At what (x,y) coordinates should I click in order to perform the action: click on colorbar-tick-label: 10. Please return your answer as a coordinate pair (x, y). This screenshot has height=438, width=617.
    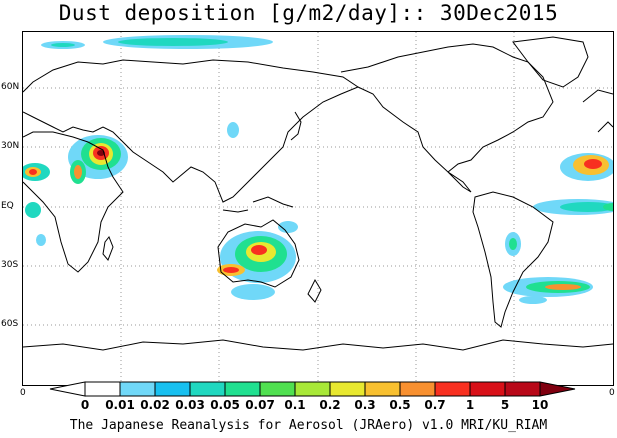
    Looking at the image, I should click on (540, 405).